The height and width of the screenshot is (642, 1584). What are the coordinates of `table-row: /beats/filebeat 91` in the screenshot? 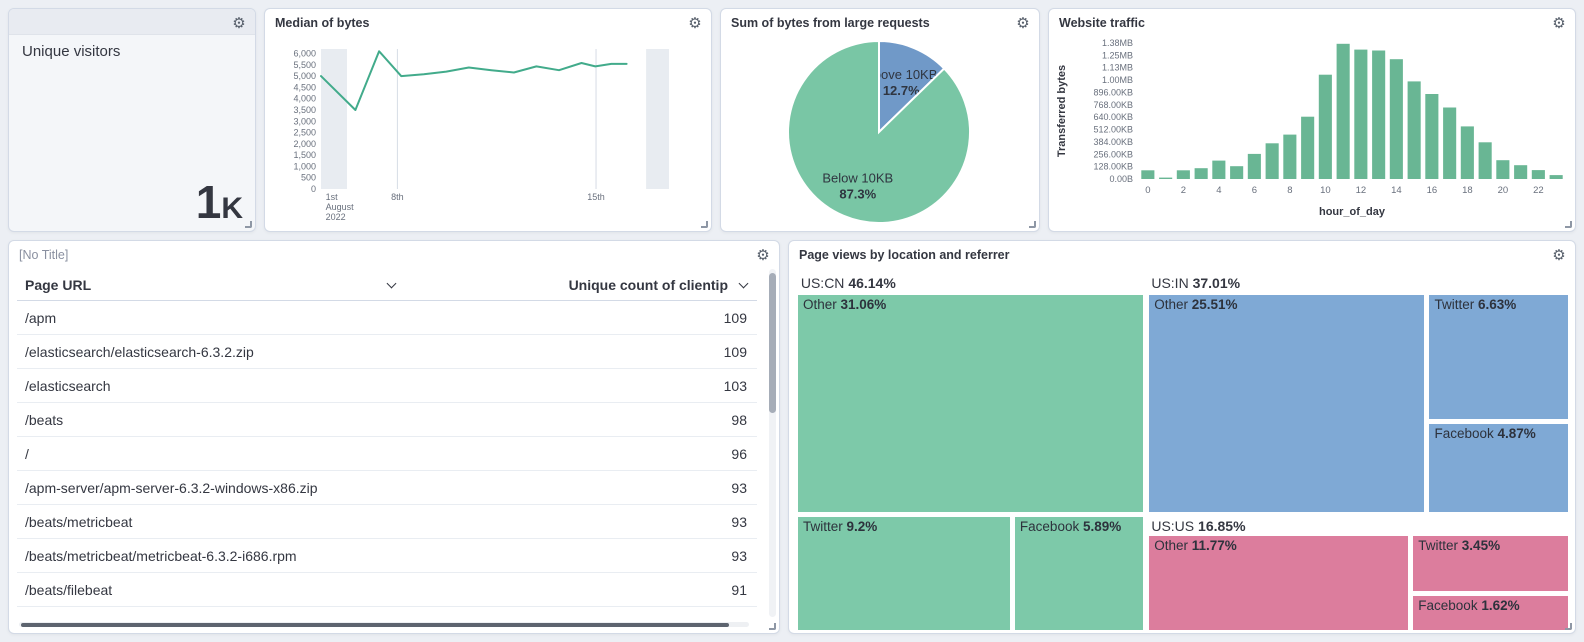 It's located at (387, 590).